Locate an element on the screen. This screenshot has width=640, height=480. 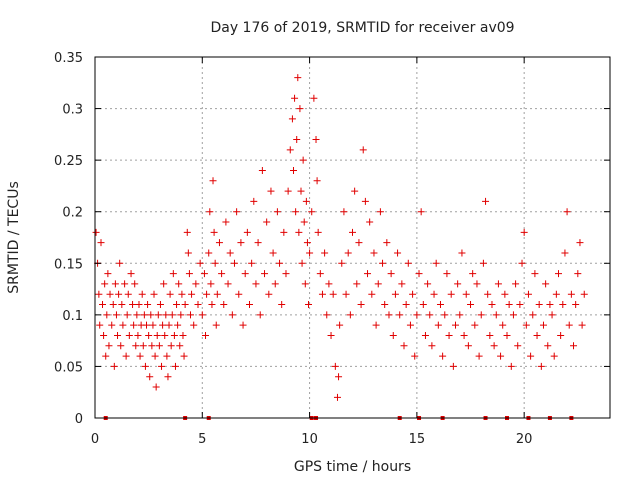
x-tick-label: 10 is located at coordinates (309, 439).